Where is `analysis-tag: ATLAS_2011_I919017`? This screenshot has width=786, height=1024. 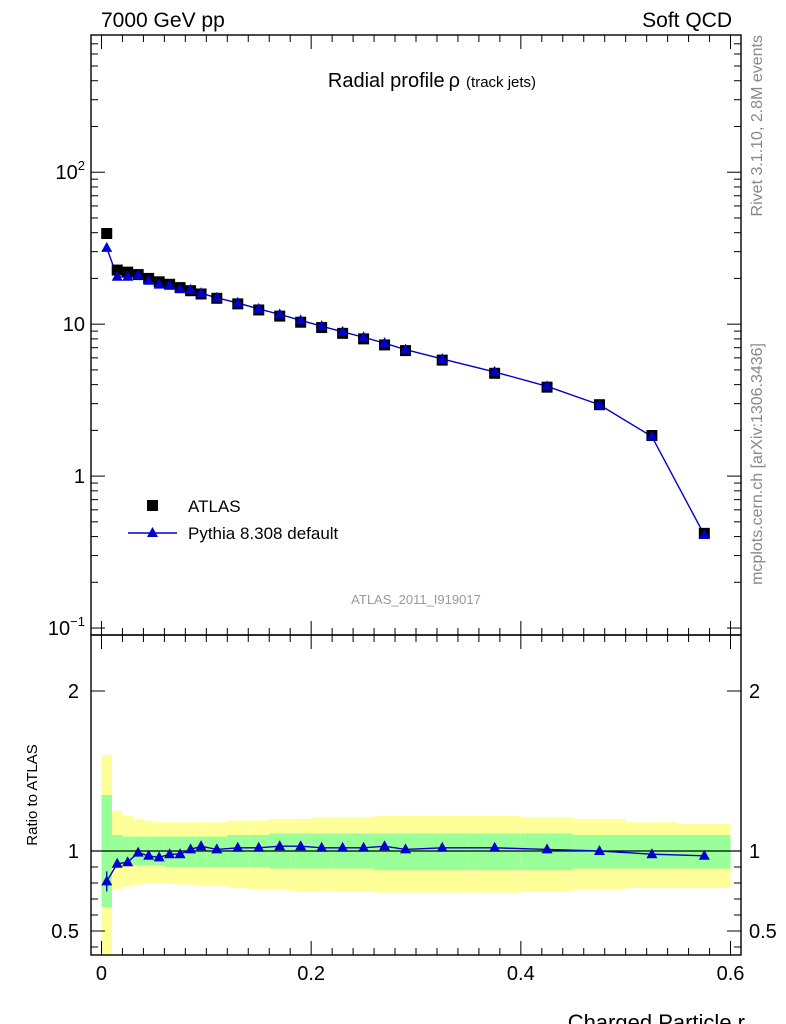 analysis-tag: ATLAS_2011_I919017 is located at coordinates (416, 599).